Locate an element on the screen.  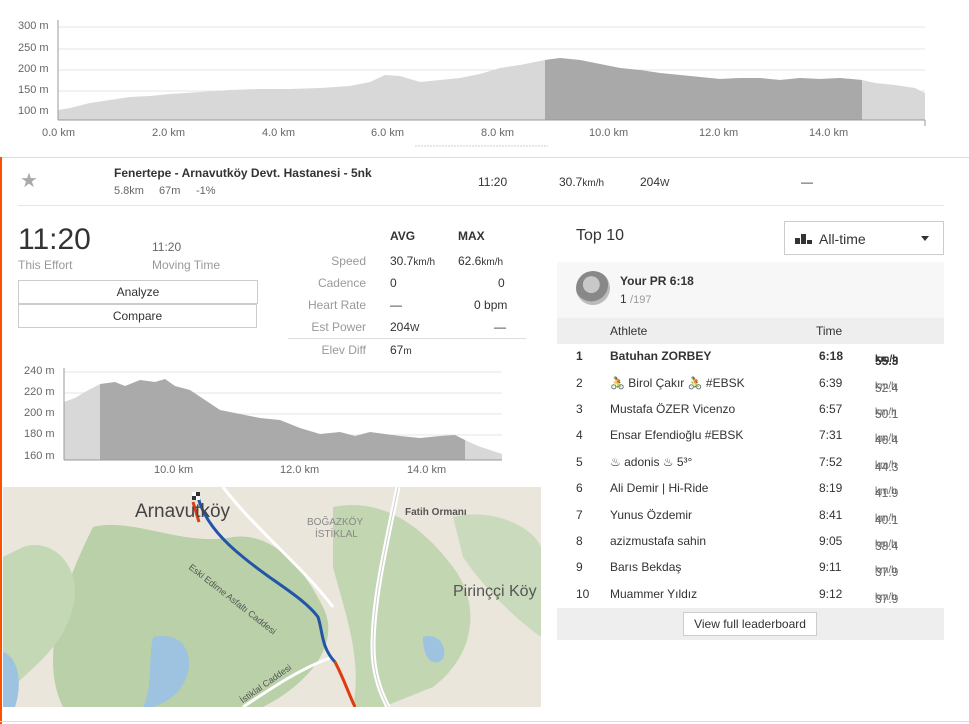
stat-avg: 0 is located at coordinates (393, 283).